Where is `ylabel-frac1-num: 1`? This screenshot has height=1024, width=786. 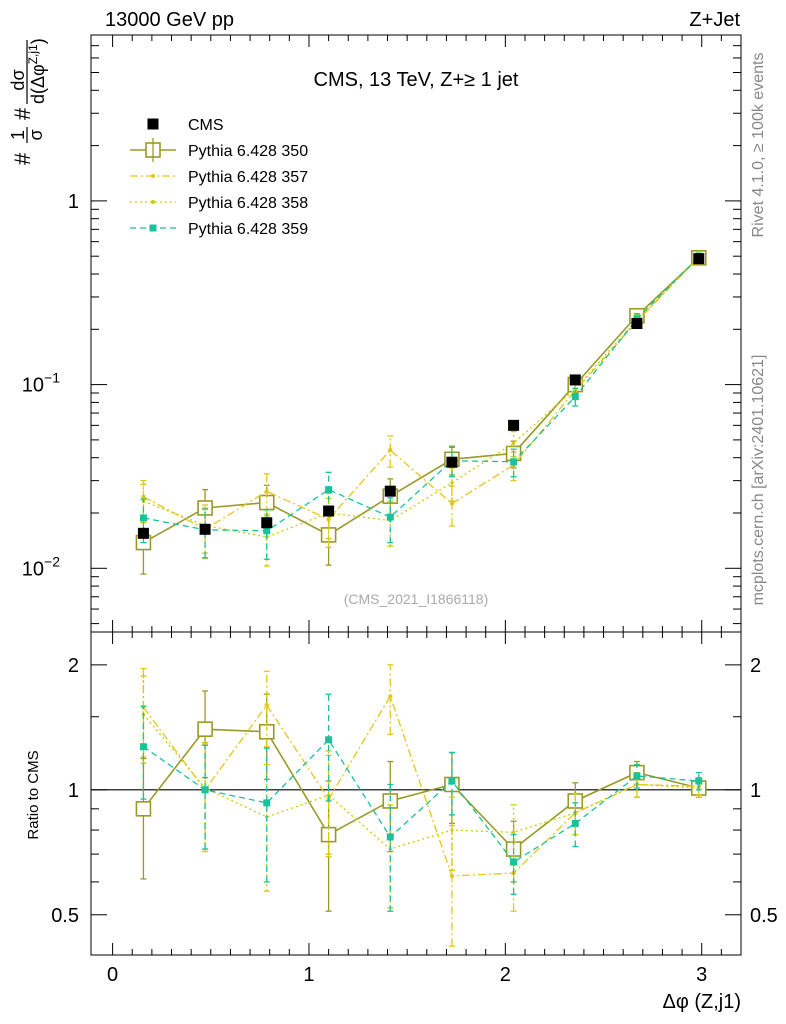 ylabel-frac1-num: 1 is located at coordinates (18, 135).